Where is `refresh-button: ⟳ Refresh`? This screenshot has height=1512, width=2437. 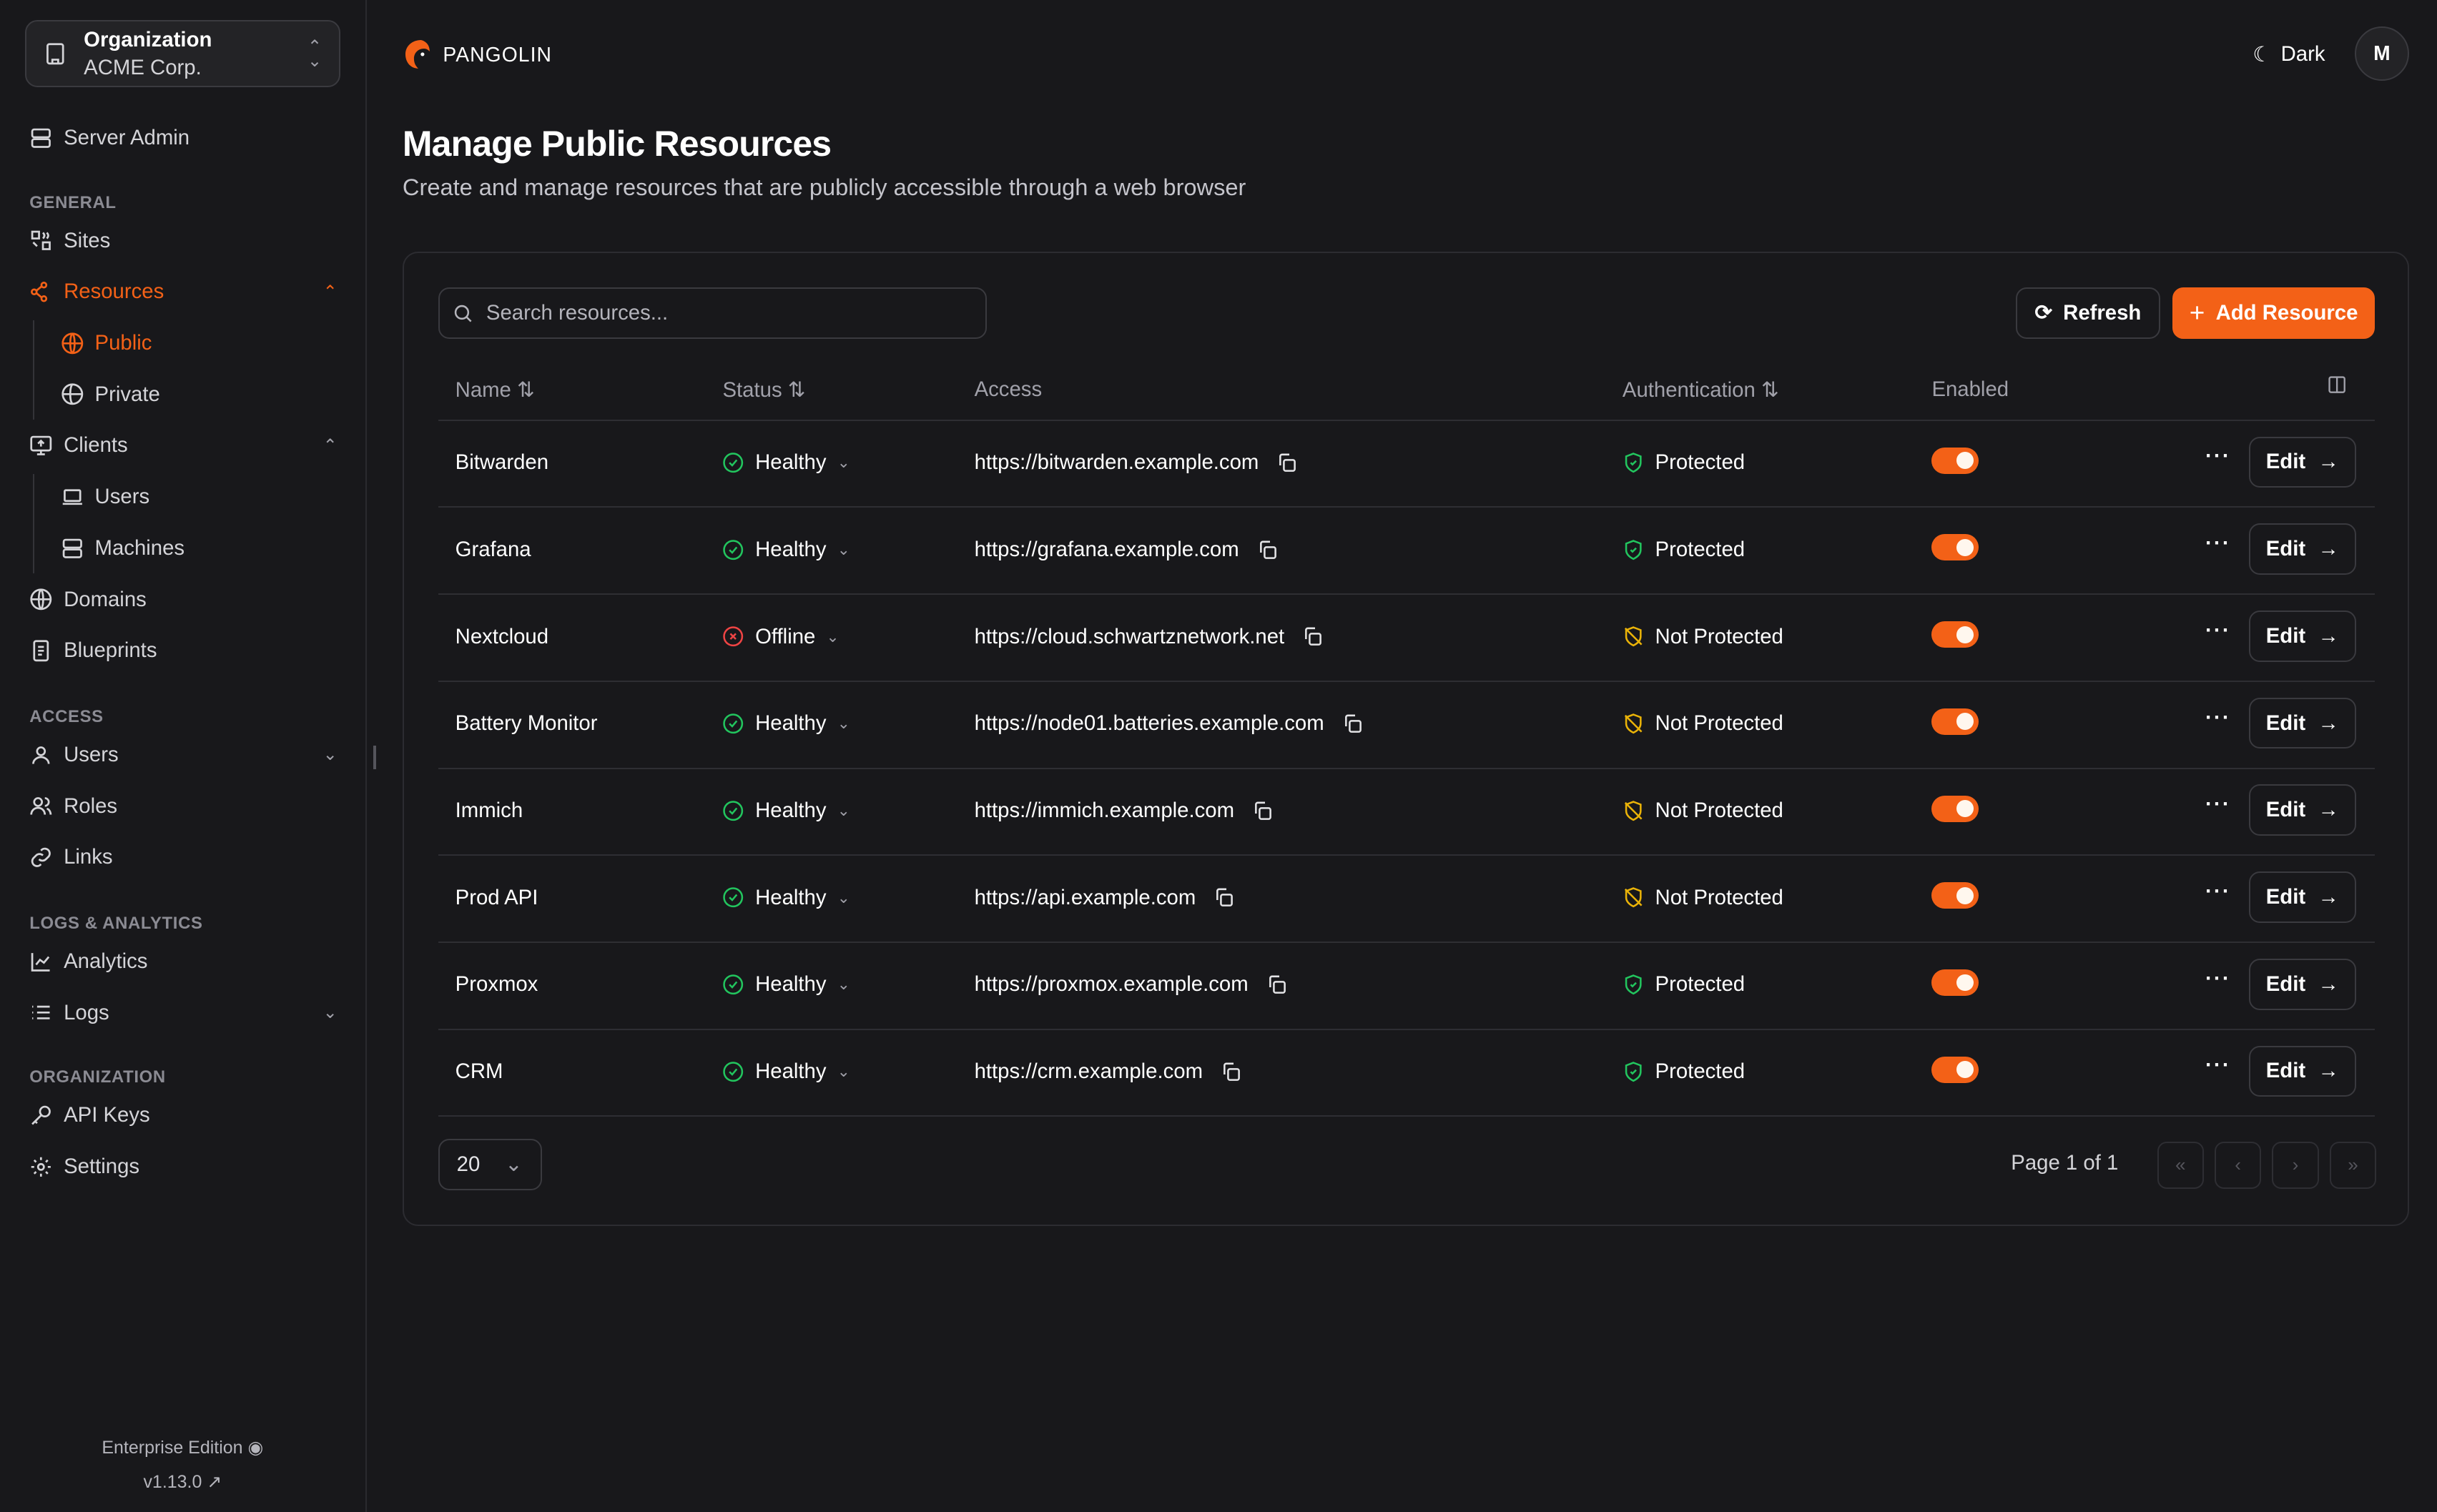
refresh-button: ⟳ Refresh is located at coordinates (2087, 313).